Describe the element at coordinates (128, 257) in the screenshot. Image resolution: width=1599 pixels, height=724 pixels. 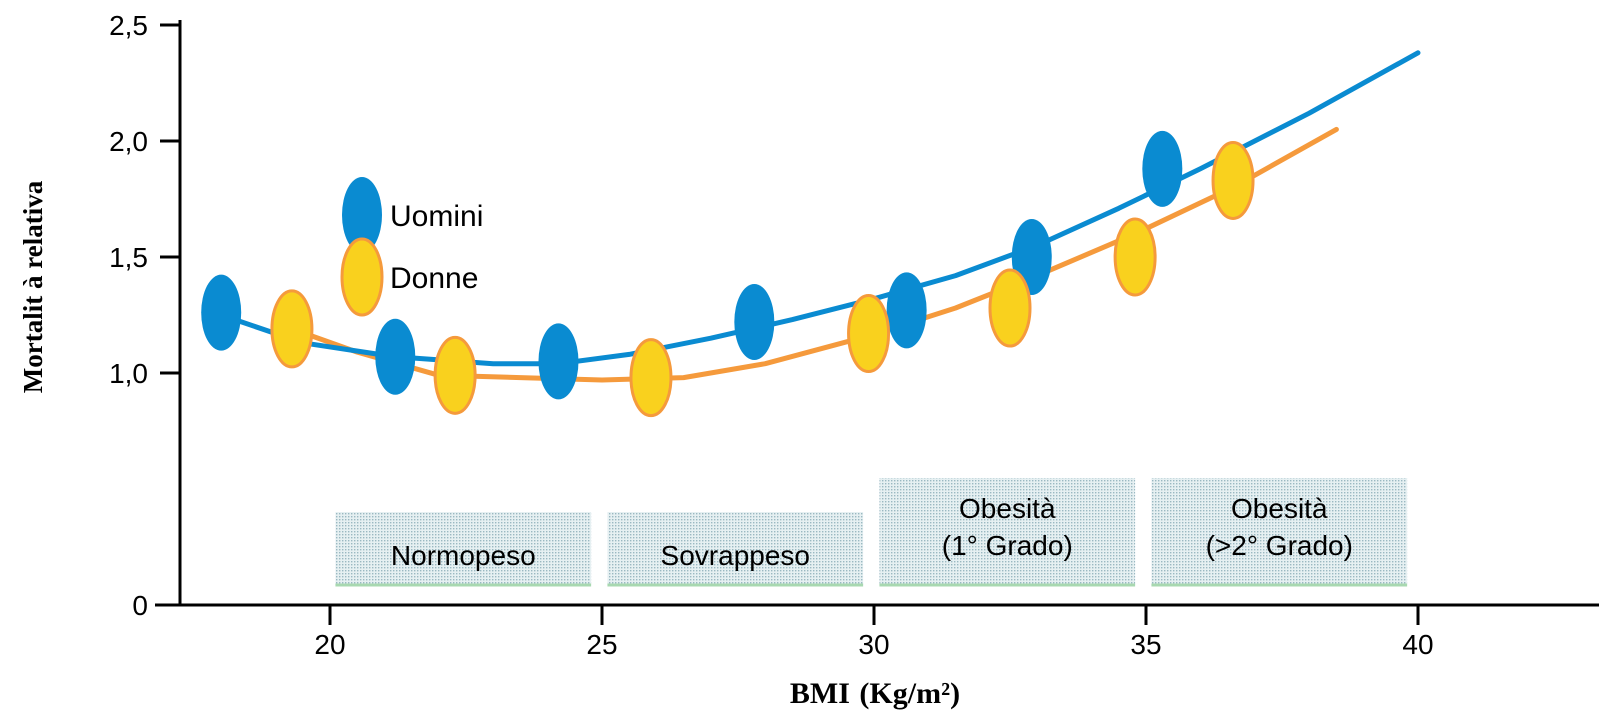
I see `y-tick-label-2: 1,5` at that location.